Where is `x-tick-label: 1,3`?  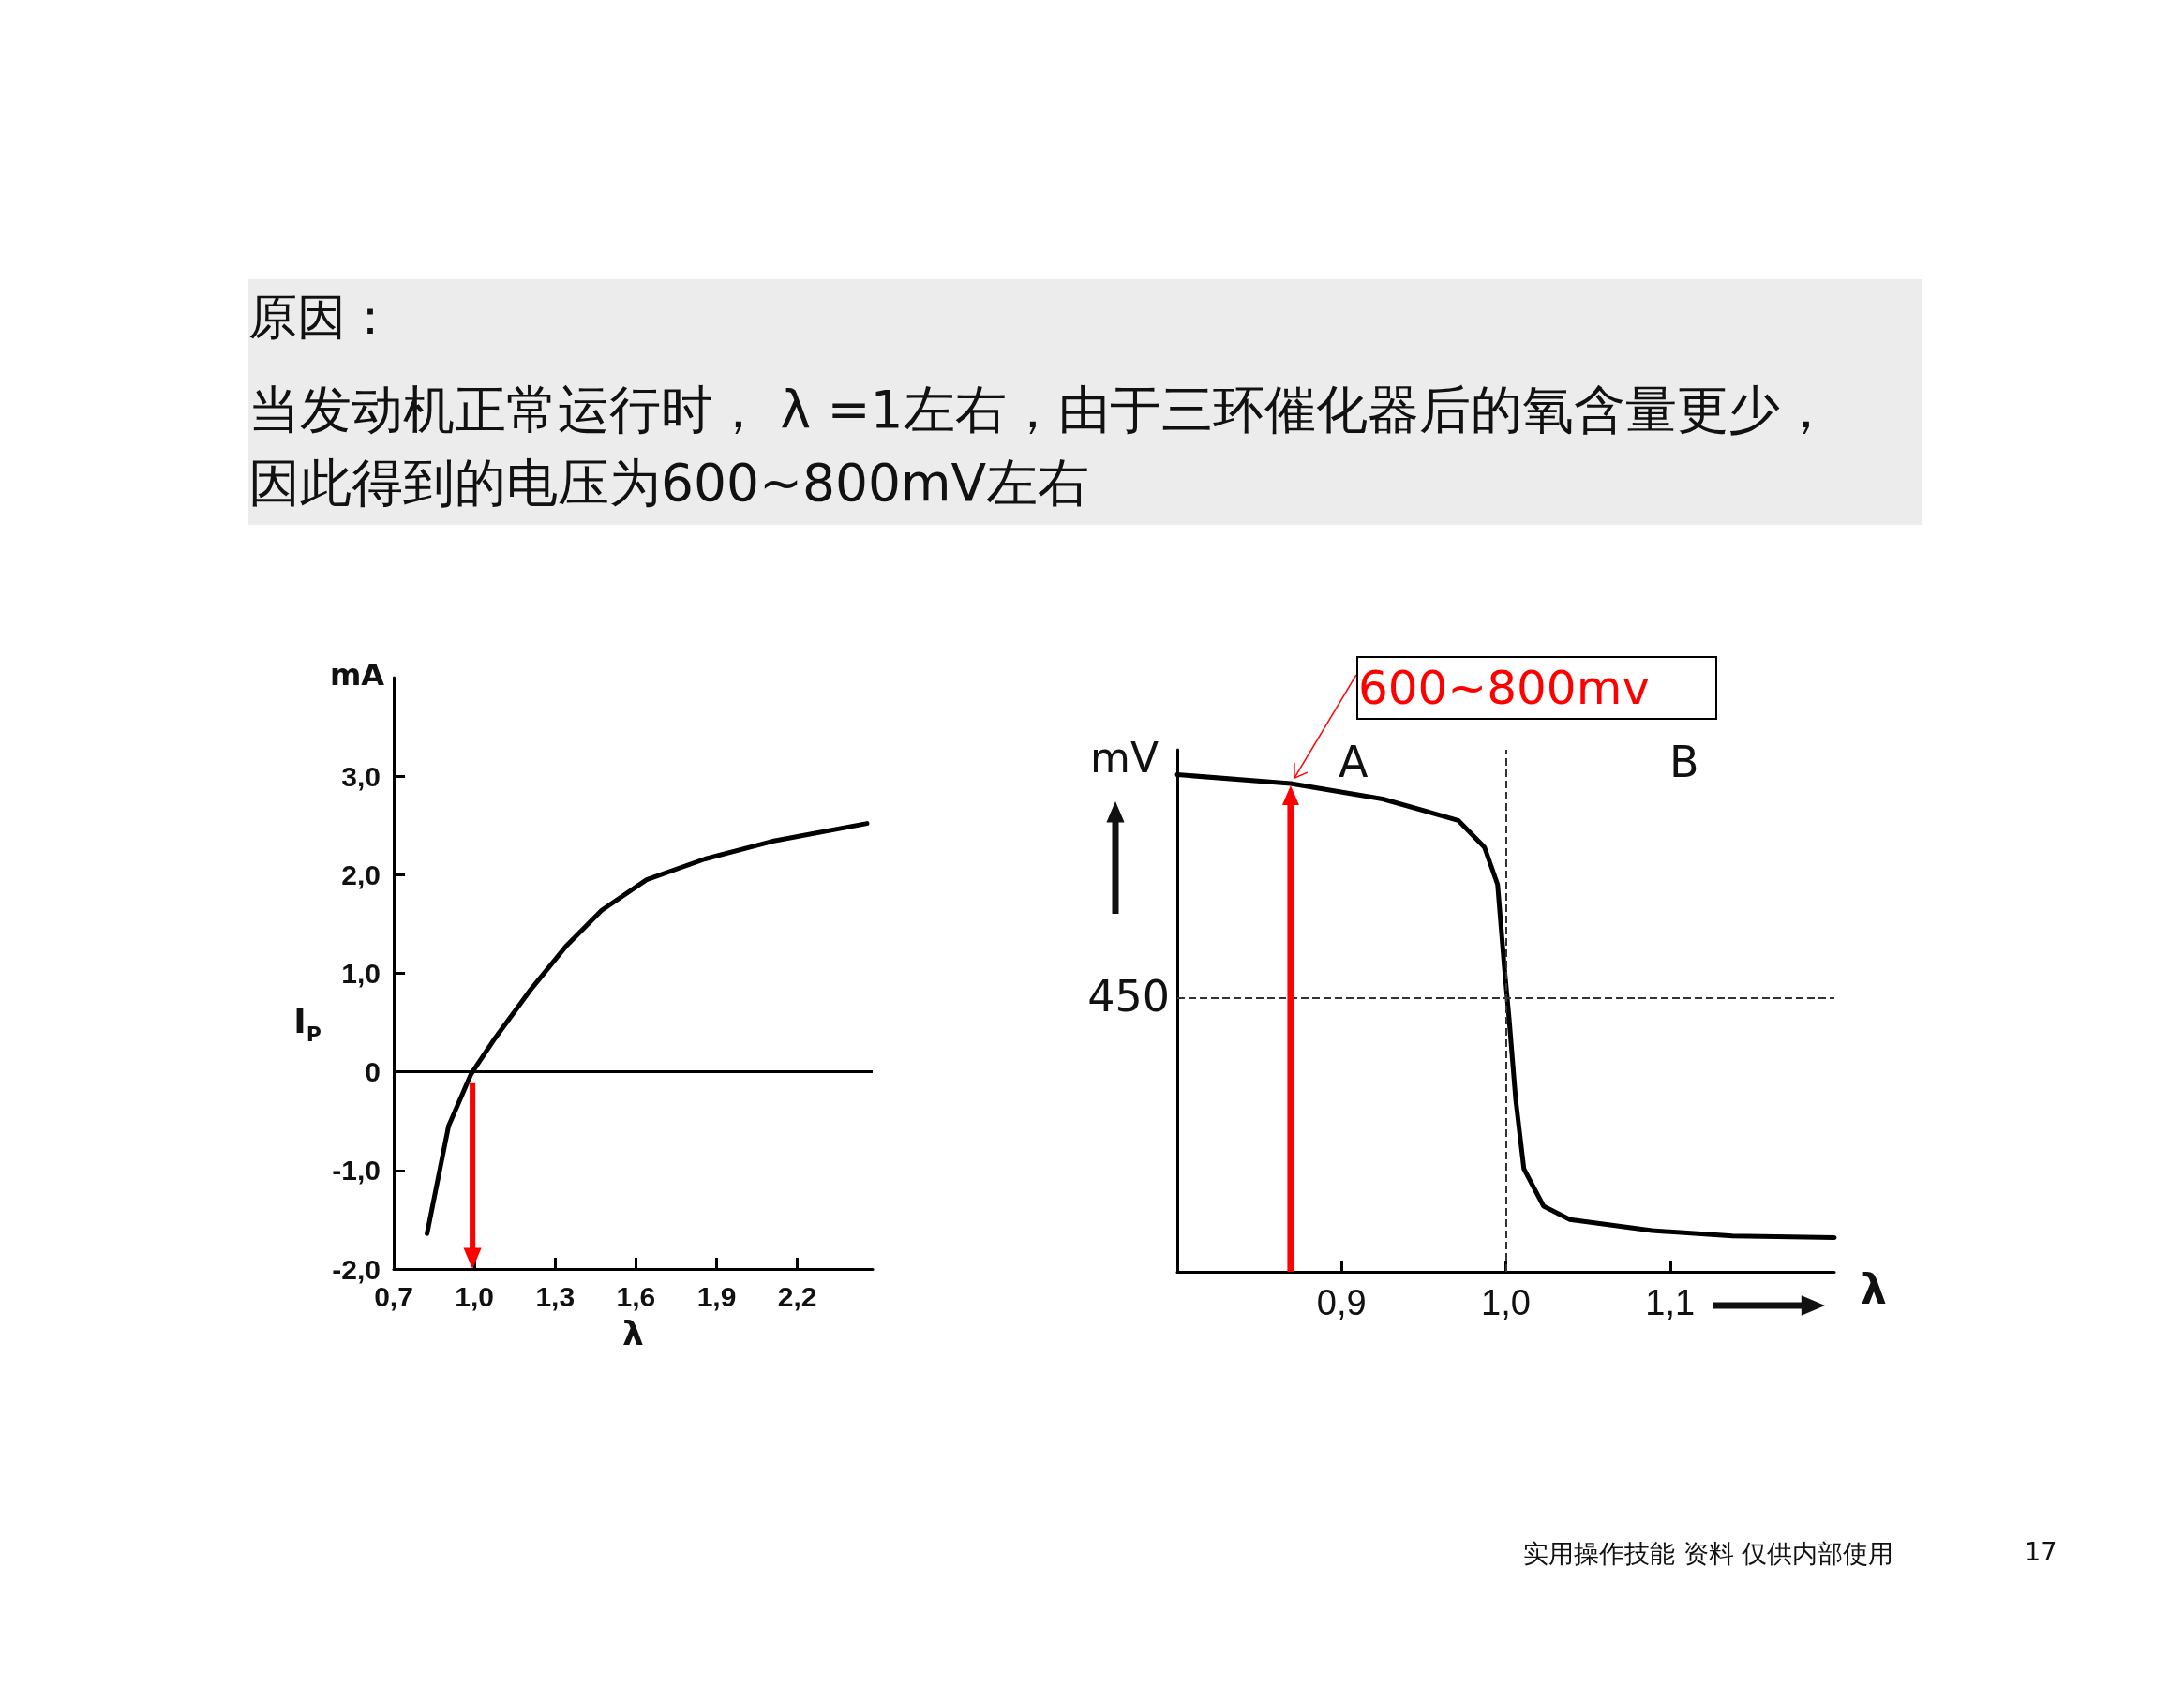 x-tick-label: 1,3 is located at coordinates (555, 1296).